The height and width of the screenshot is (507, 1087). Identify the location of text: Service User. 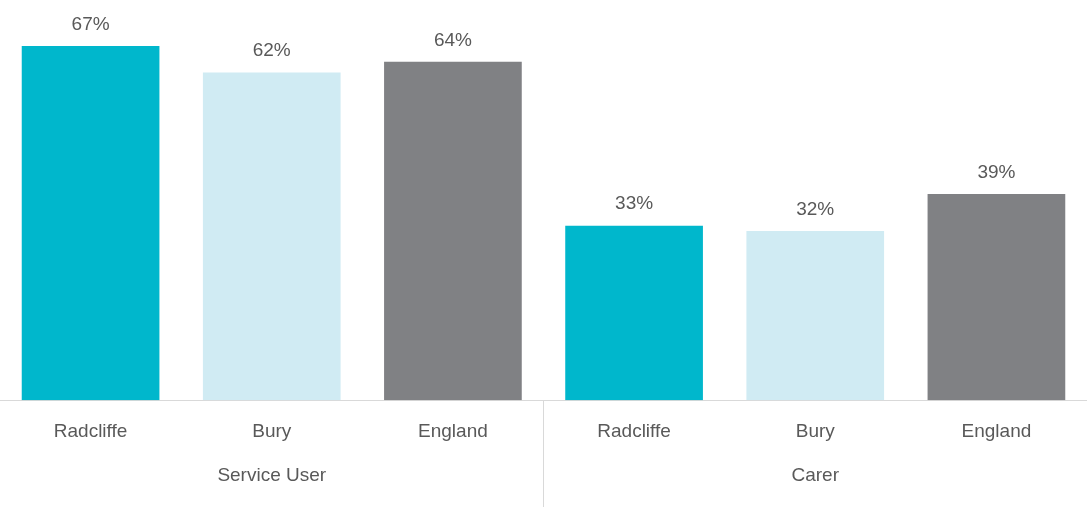
(272, 475).